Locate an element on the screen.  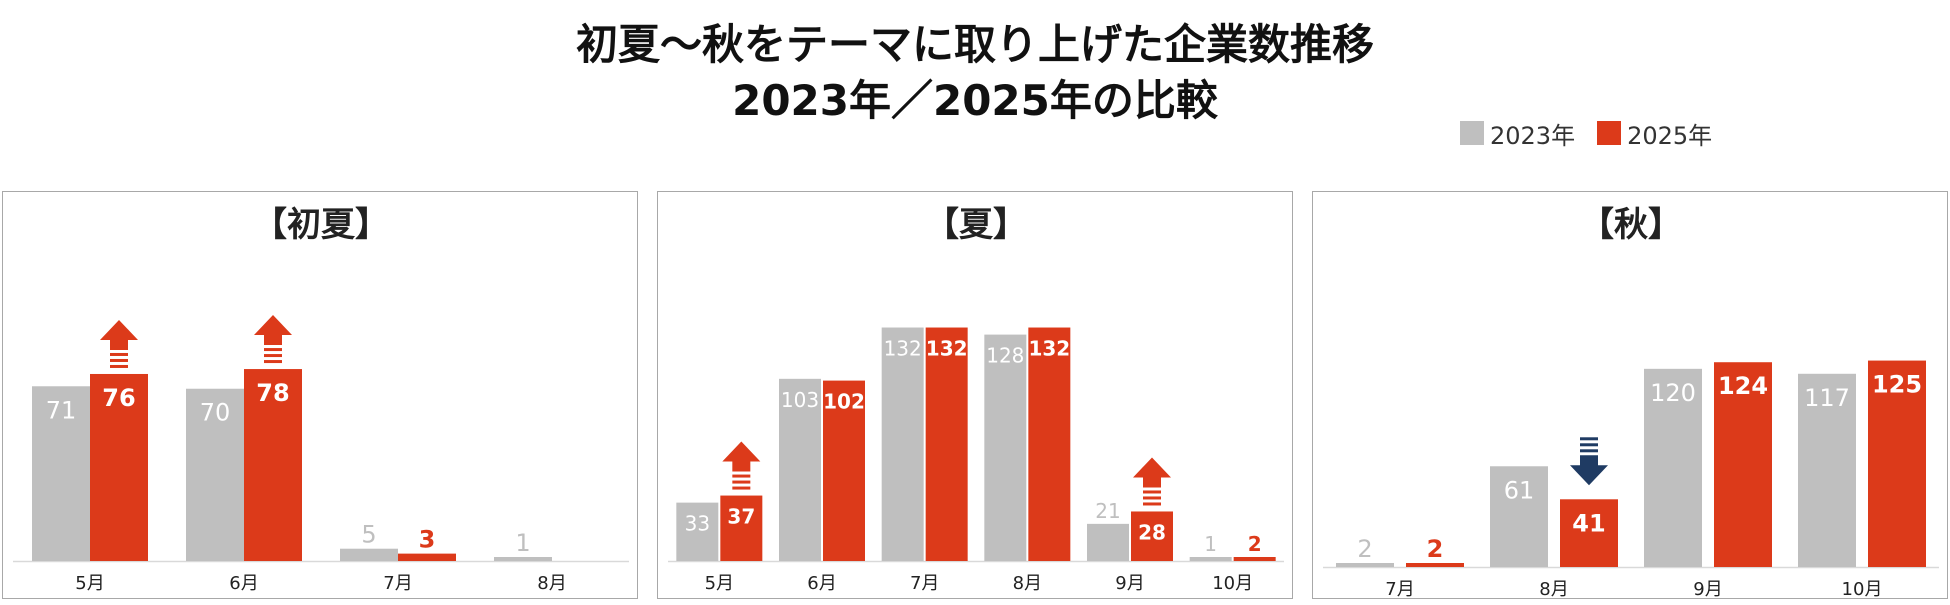
tick-label-summer-5: 10月 is located at coordinates (1232, 583).